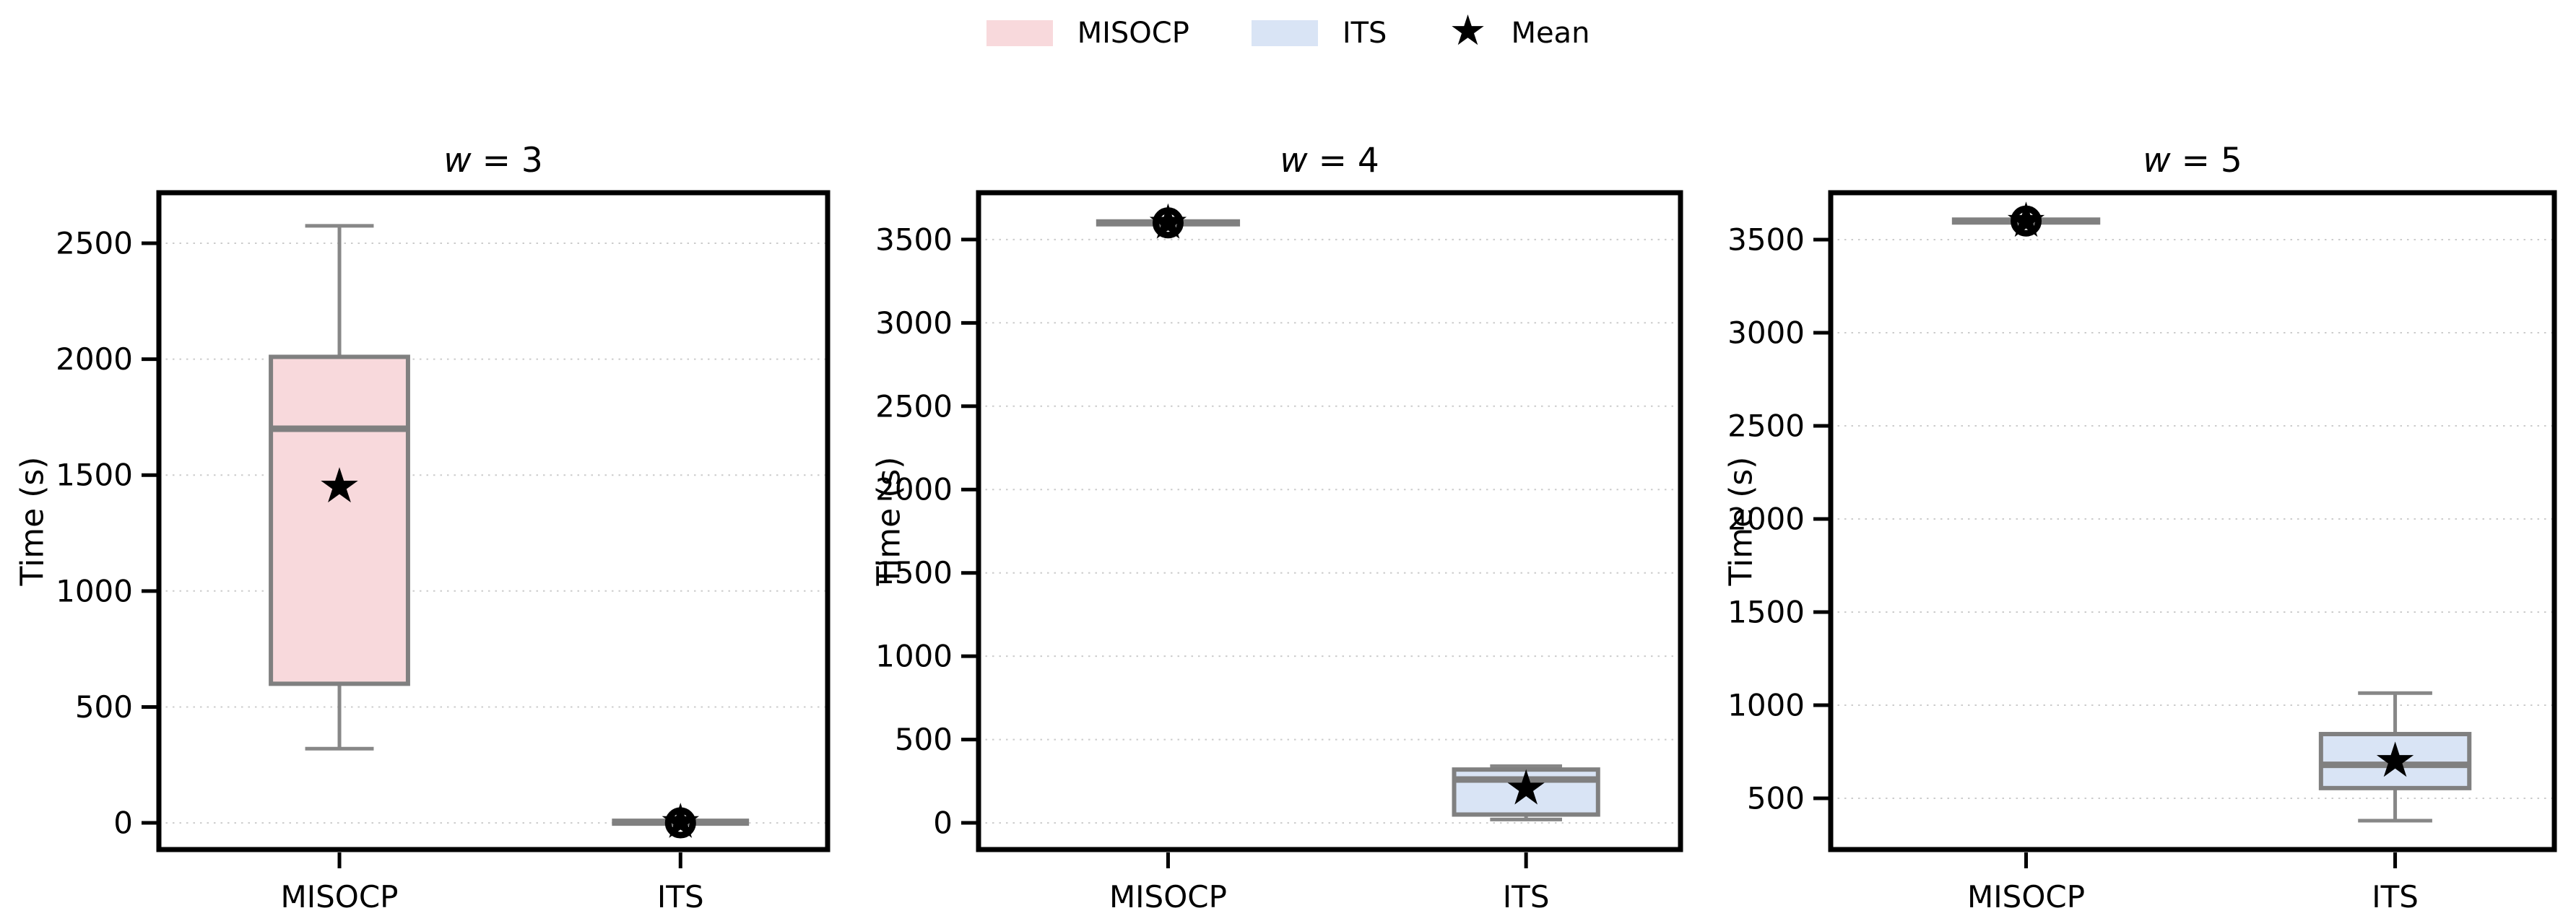 This screenshot has height=921, width=2576. Describe the element at coordinates (1019, 33) in the screenshot. I see `misocp-swatch` at that location.